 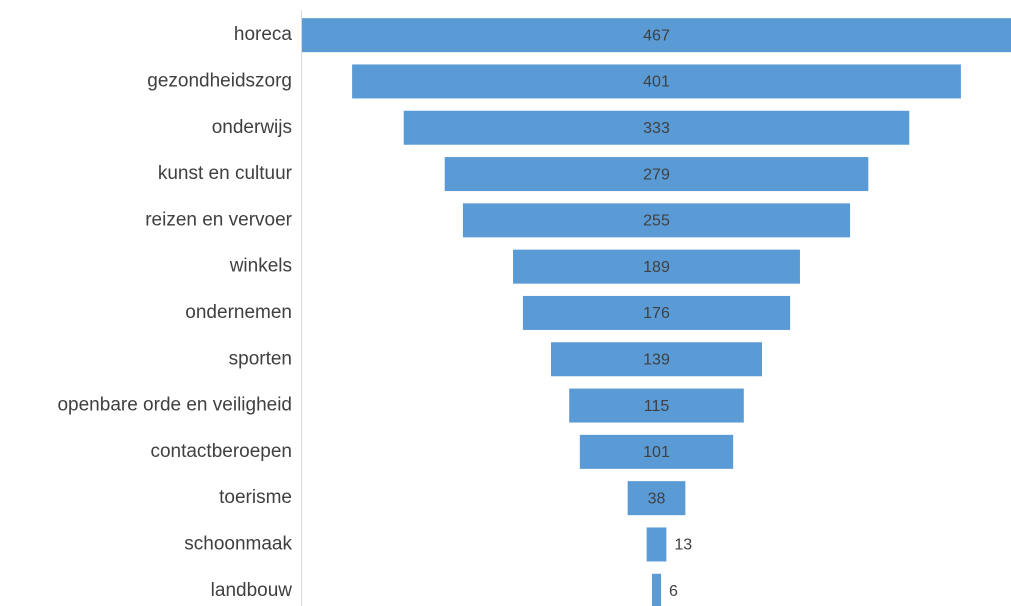 I want to click on category-label: landbouw, so click(x=252, y=590).